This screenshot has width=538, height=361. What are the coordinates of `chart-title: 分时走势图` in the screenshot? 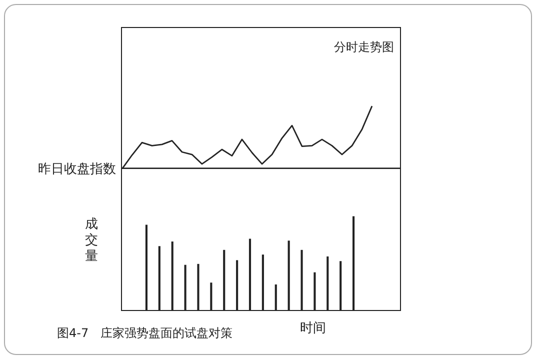 It's located at (364, 47).